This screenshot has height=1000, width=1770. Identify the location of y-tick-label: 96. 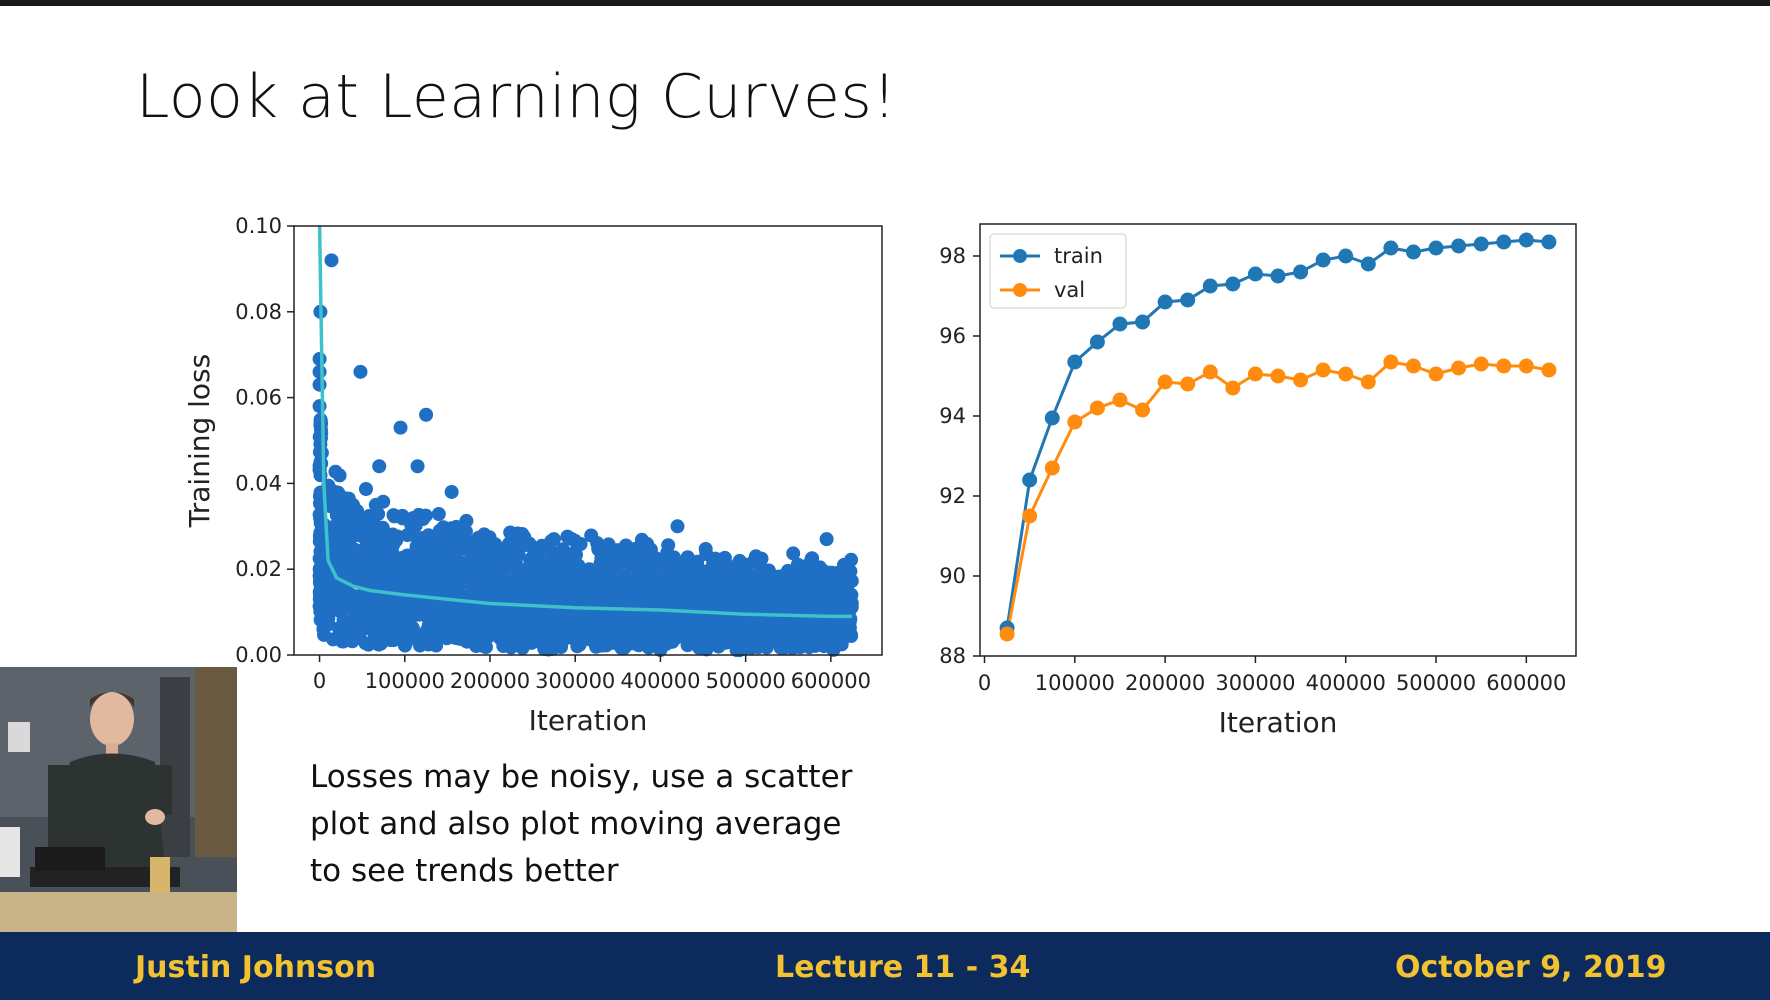
(952, 336).